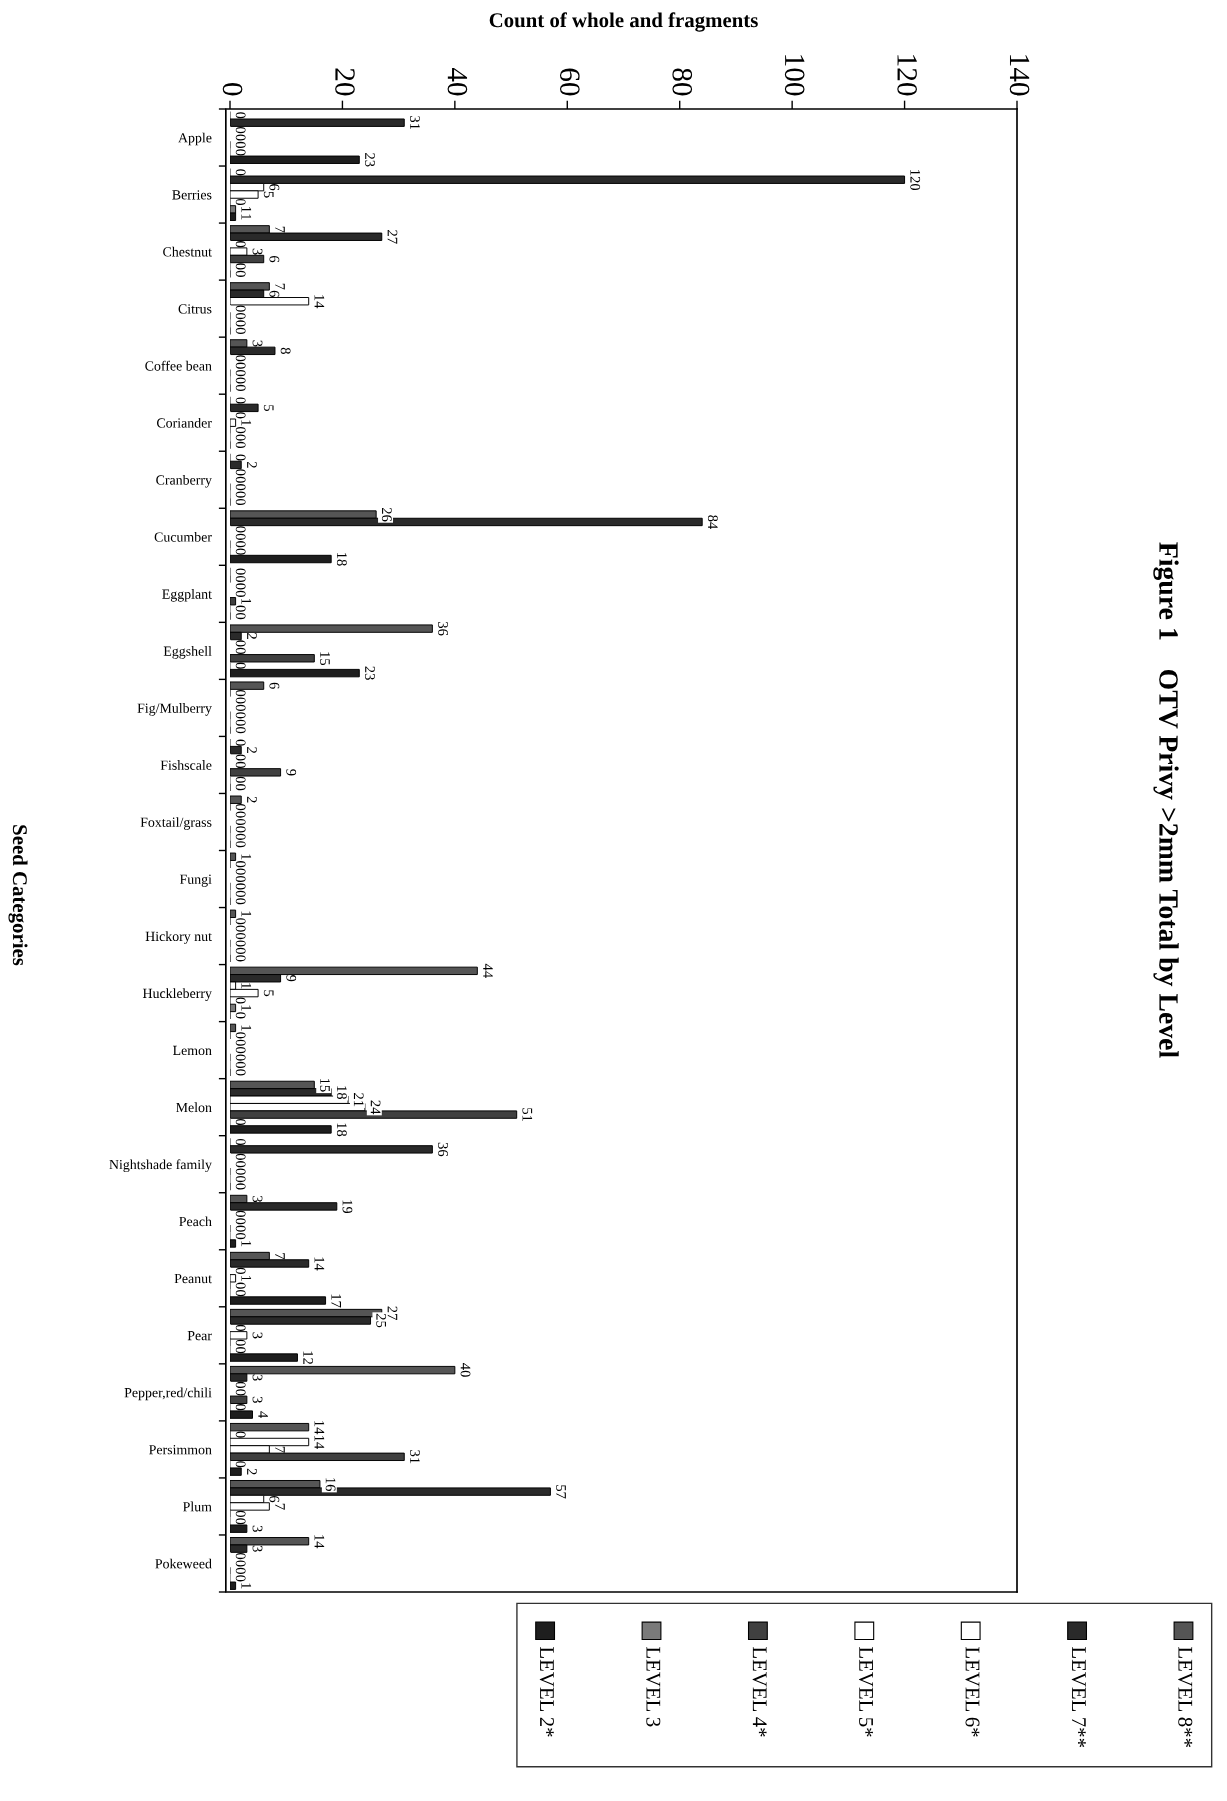  What do you see at coordinates (174, 709) in the screenshot?
I see `y-tick-label: Fig/Mulberry` at bounding box center [174, 709].